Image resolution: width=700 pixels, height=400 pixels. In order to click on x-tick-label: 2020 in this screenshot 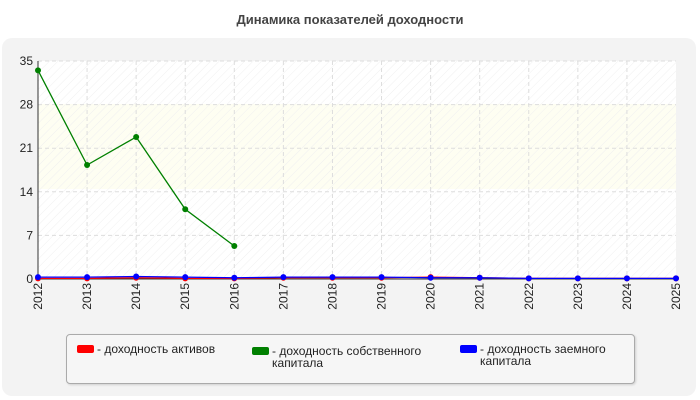, I will do `click(431, 296)`.